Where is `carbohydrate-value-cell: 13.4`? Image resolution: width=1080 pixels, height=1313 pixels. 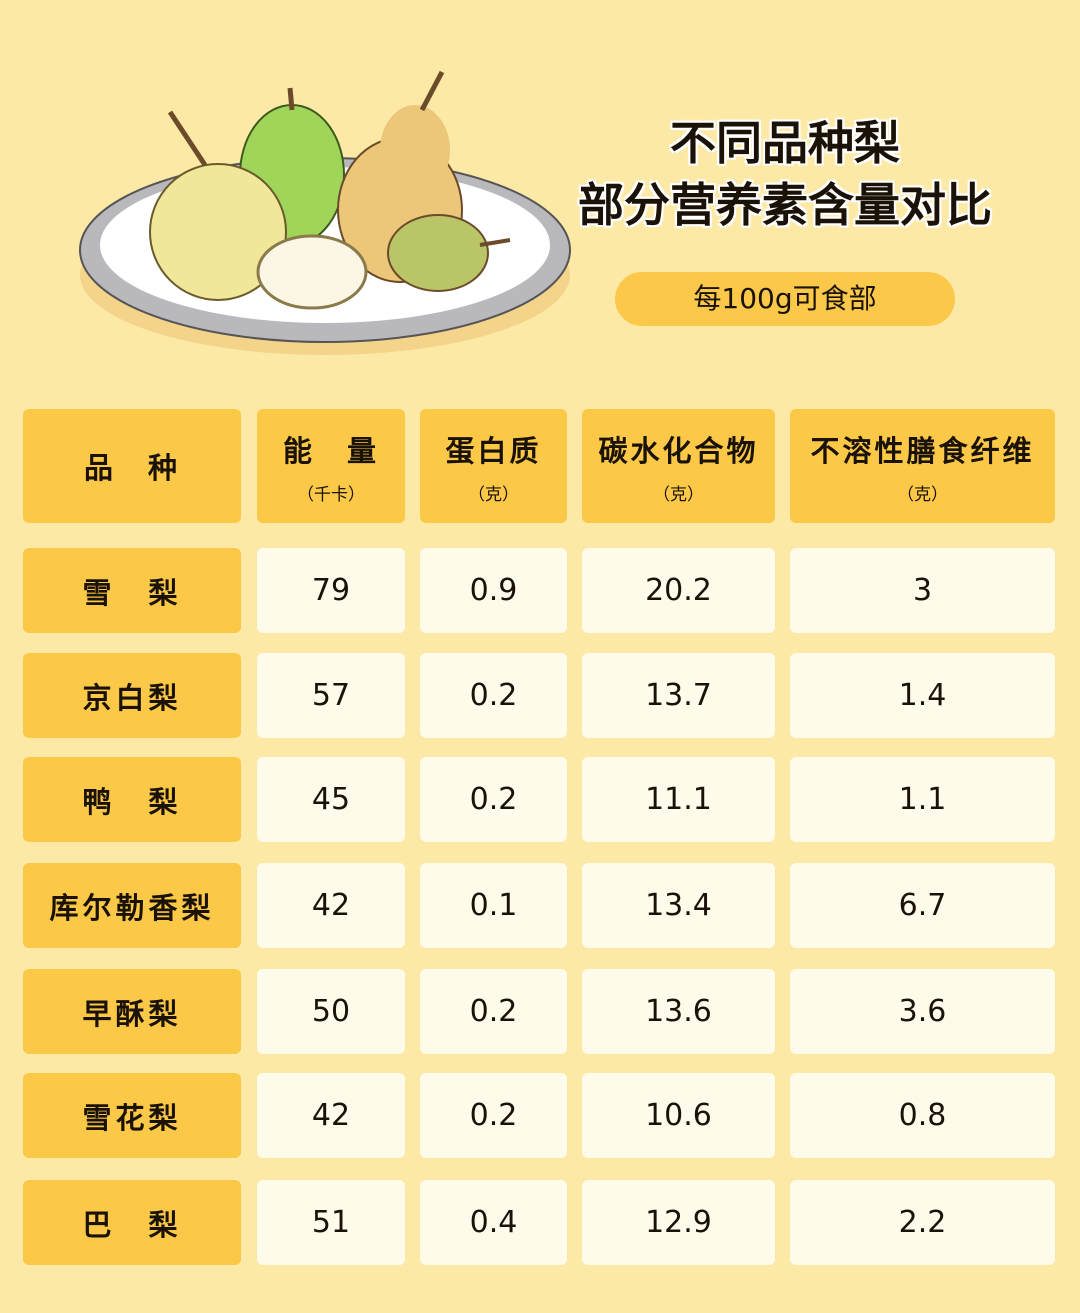 carbohydrate-value-cell: 13.4 is located at coordinates (678, 905).